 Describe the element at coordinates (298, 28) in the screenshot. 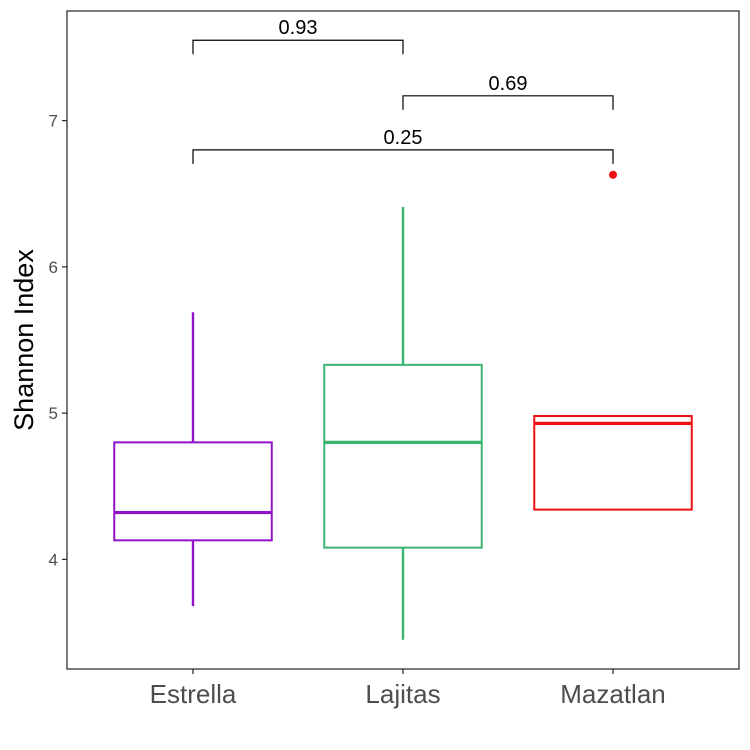

I see `p-value-label: 0.93` at that location.